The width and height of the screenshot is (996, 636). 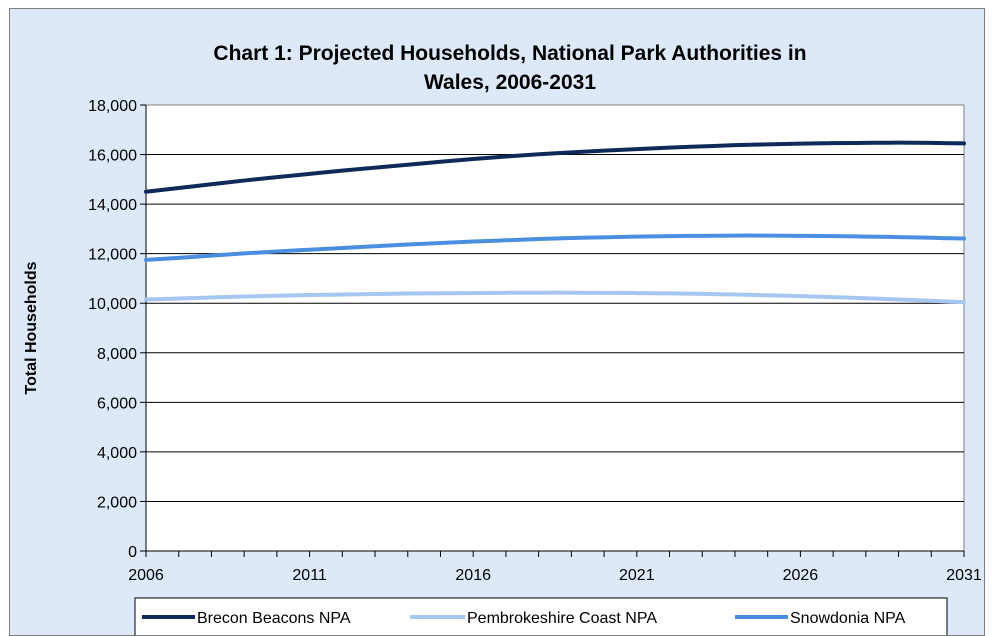 What do you see at coordinates (31, 327) in the screenshot?
I see `y-axis-label: Total Households` at bounding box center [31, 327].